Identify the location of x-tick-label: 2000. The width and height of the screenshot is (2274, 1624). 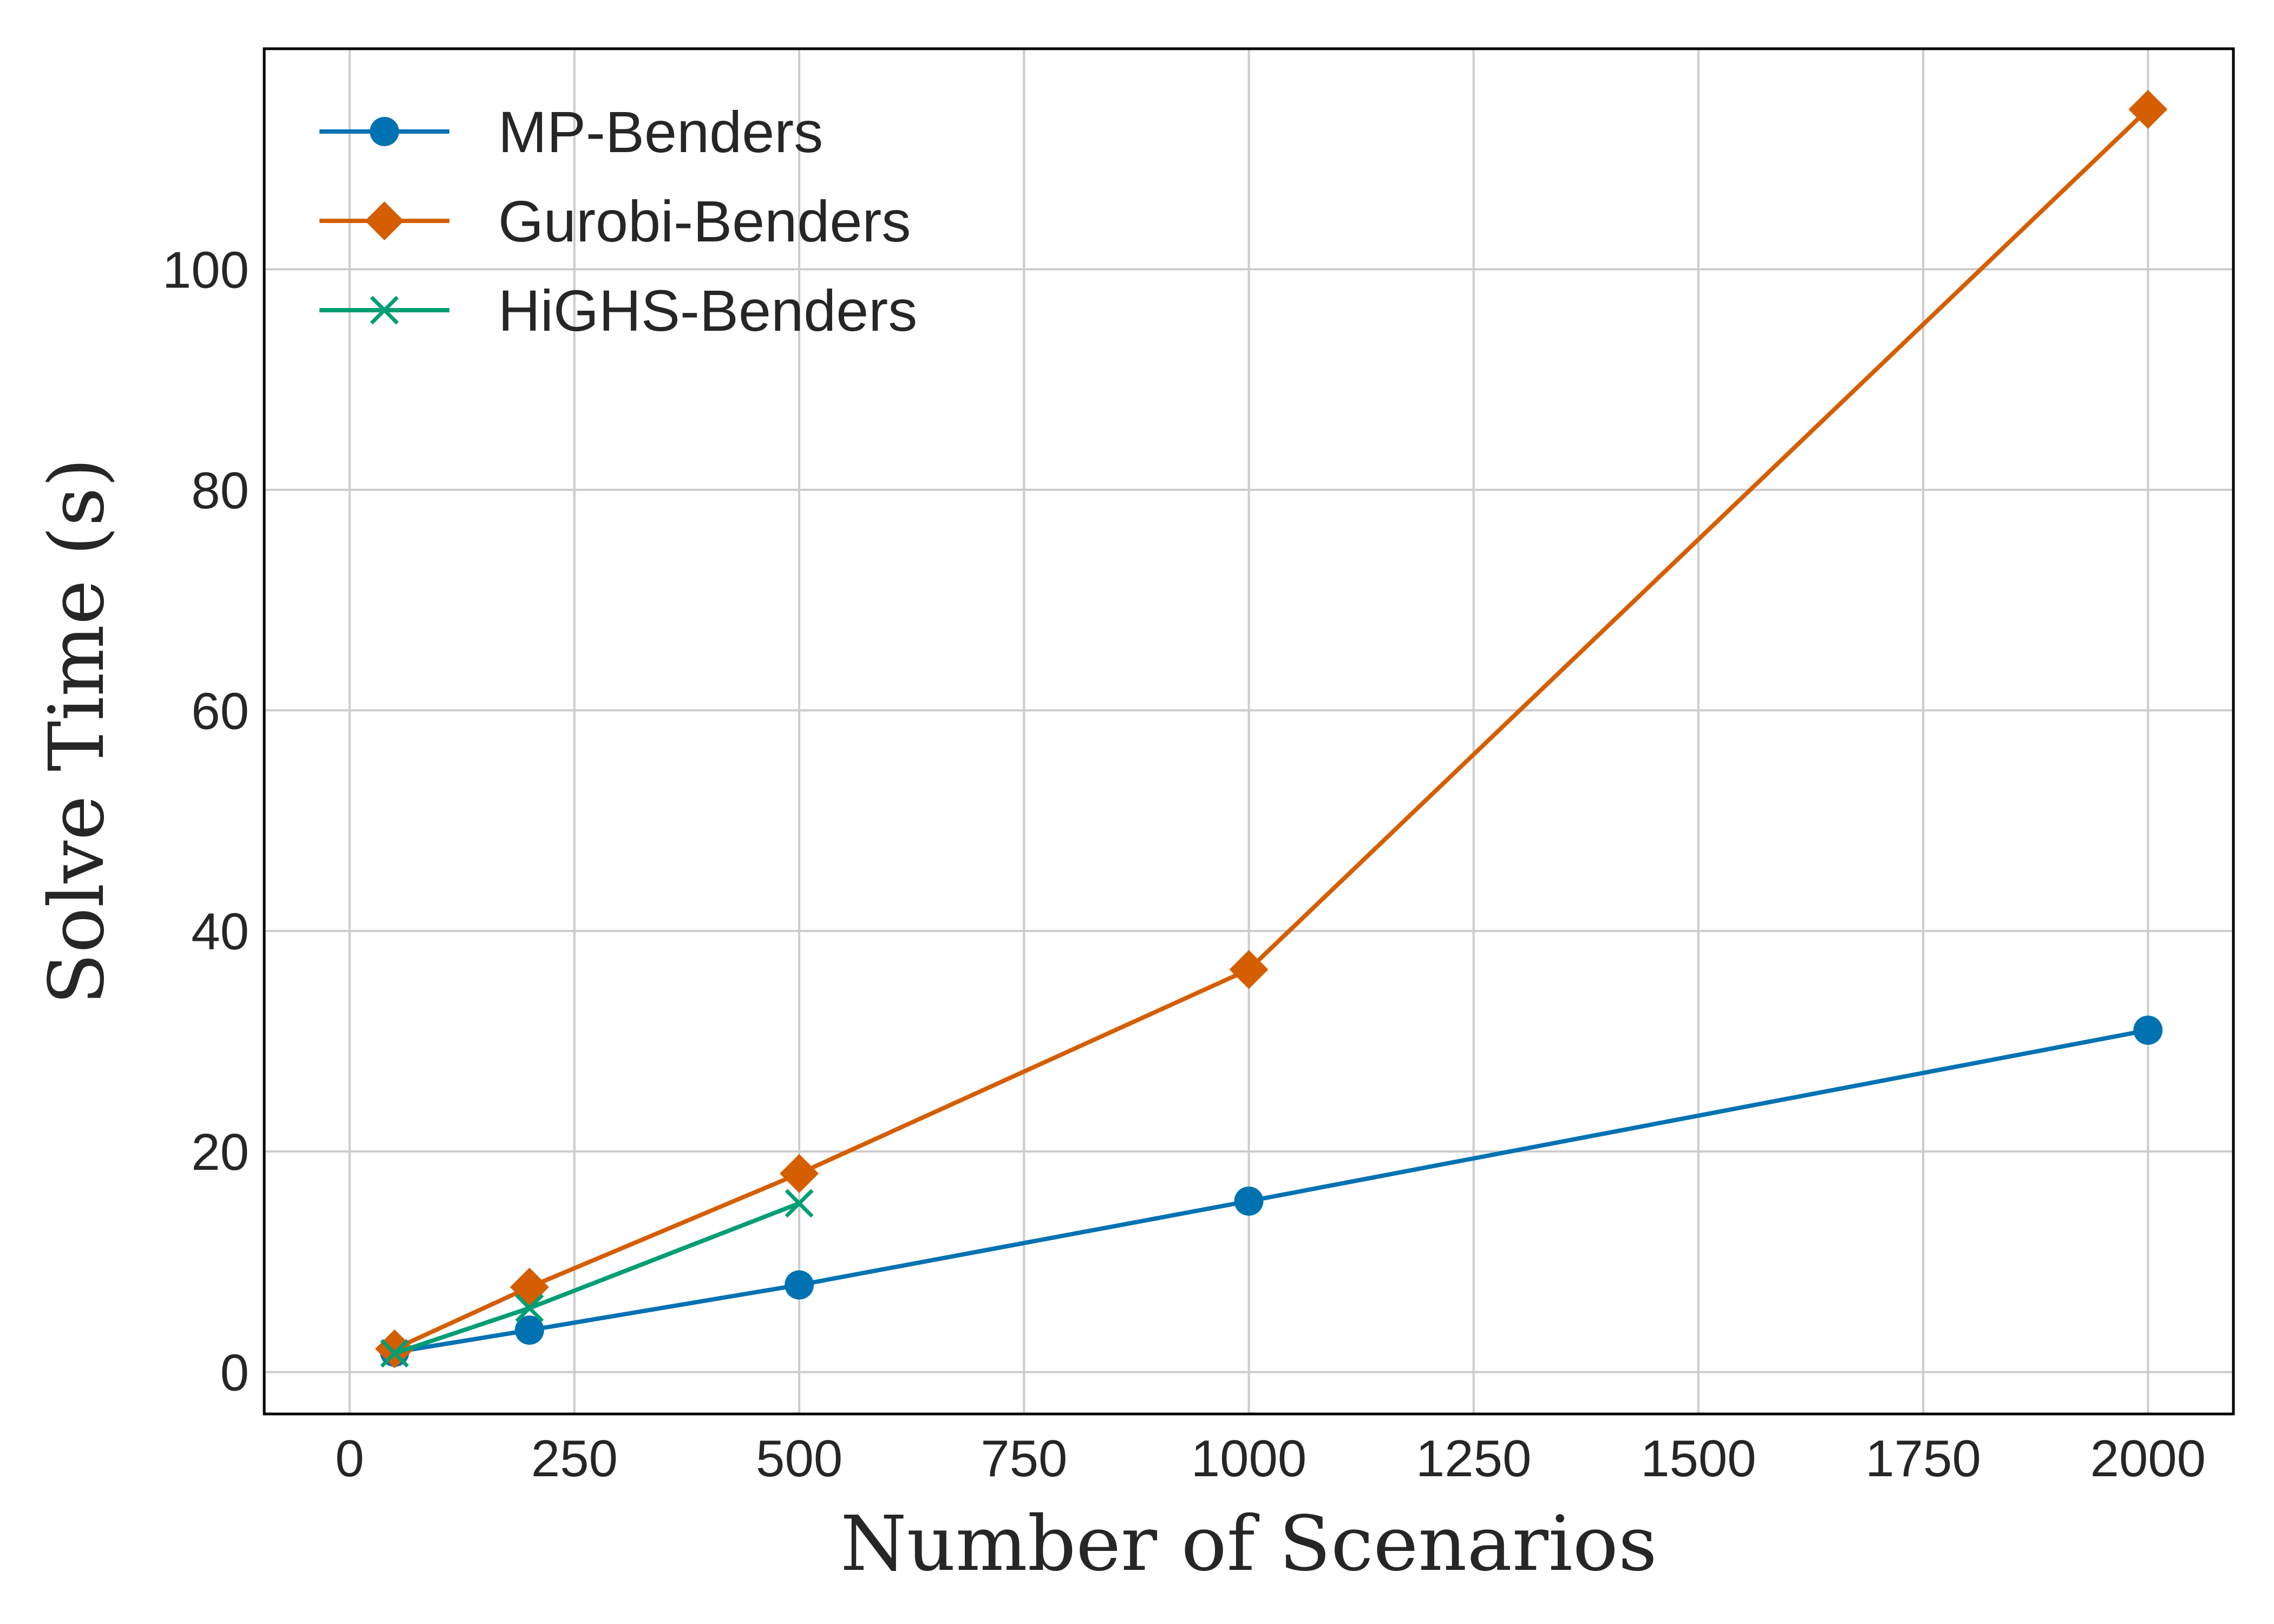
(2148, 1459).